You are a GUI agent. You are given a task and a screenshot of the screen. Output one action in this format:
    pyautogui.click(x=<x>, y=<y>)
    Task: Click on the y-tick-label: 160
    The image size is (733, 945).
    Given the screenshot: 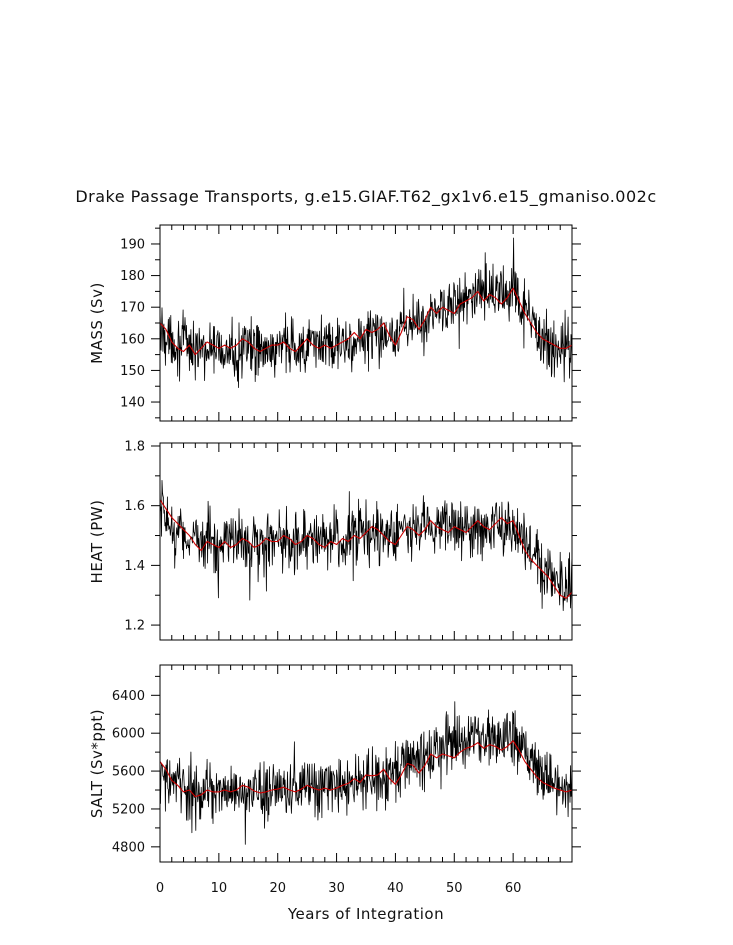 What is the action you would take?
    pyautogui.click(x=132, y=339)
    